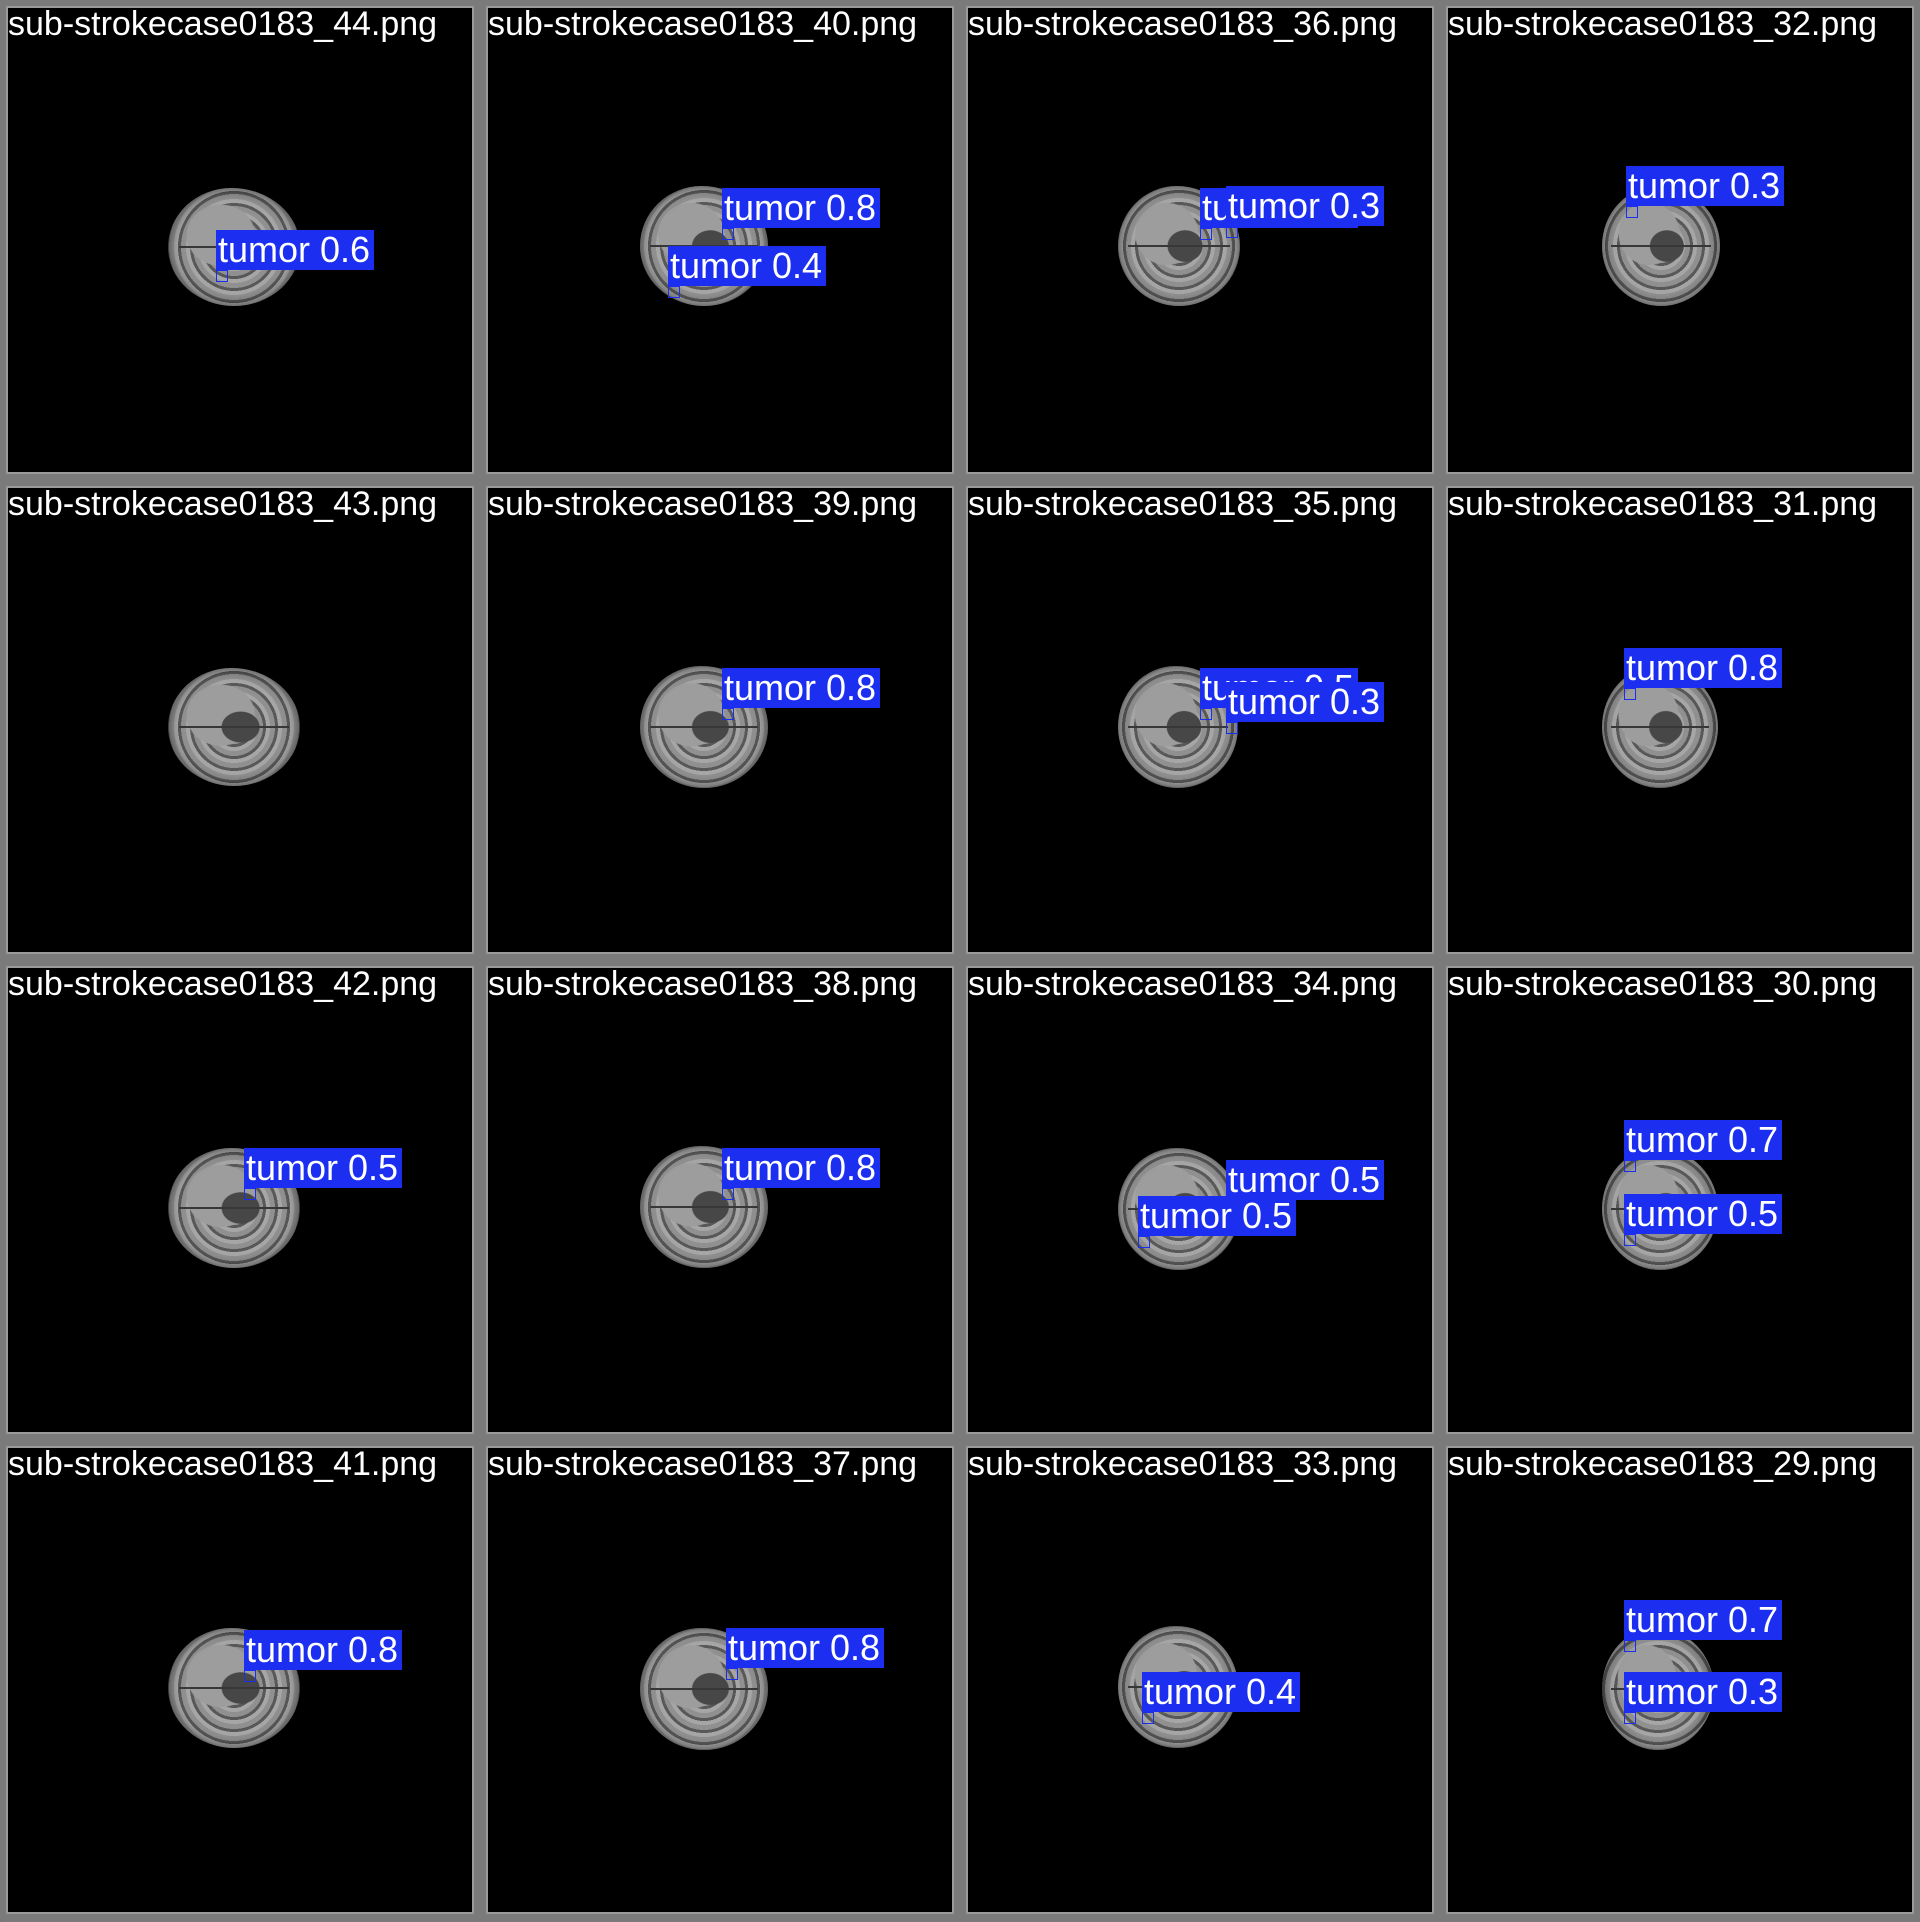 The width and height of the screenshot is (1920, 1922). I want to click on image-tile: tumor 0.8 sub-strokecase0183_38.png, so click(722, 1202).